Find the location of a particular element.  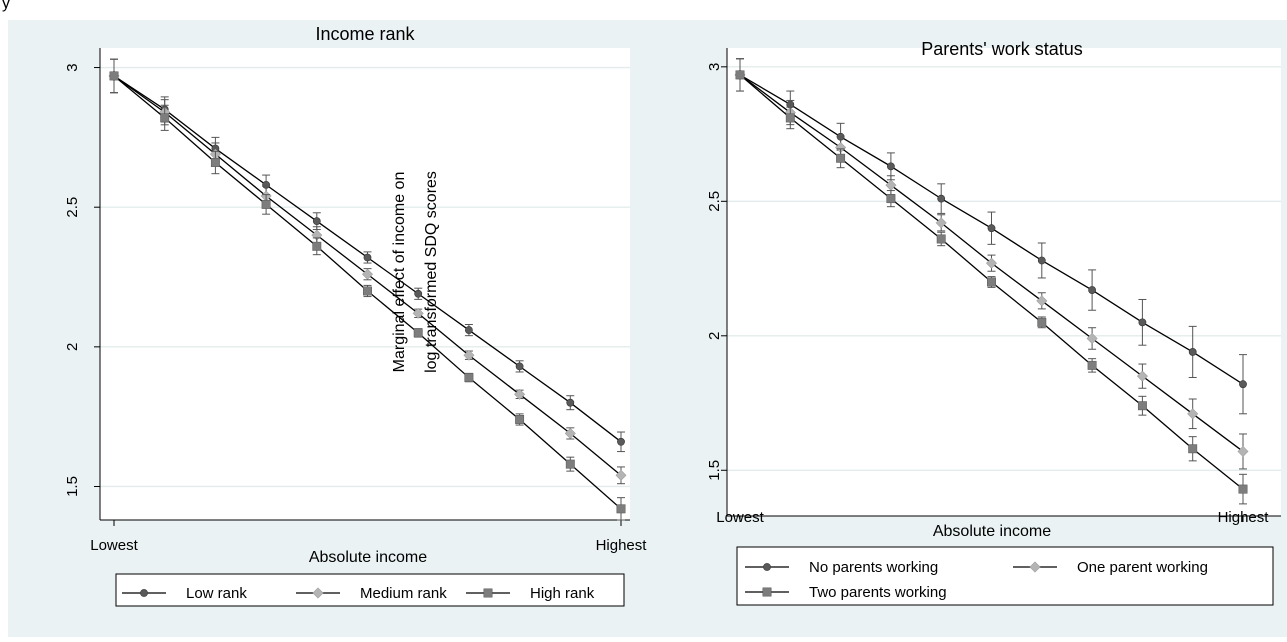

legend-label: High rank is located at coordinates (562, 593).